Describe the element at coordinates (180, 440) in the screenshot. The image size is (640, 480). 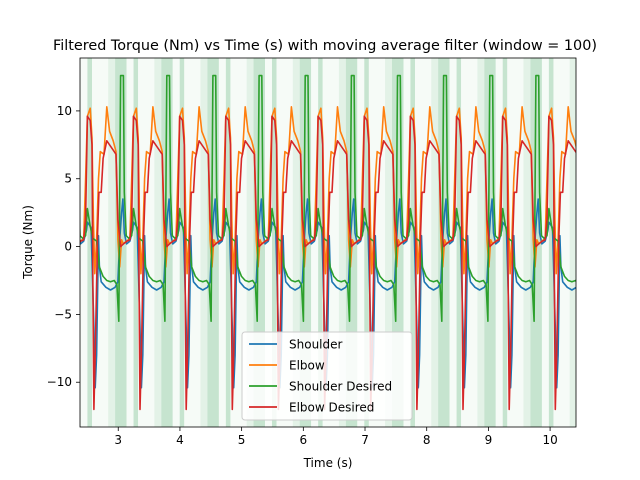
I see `x-tick-label: 4` at that location.